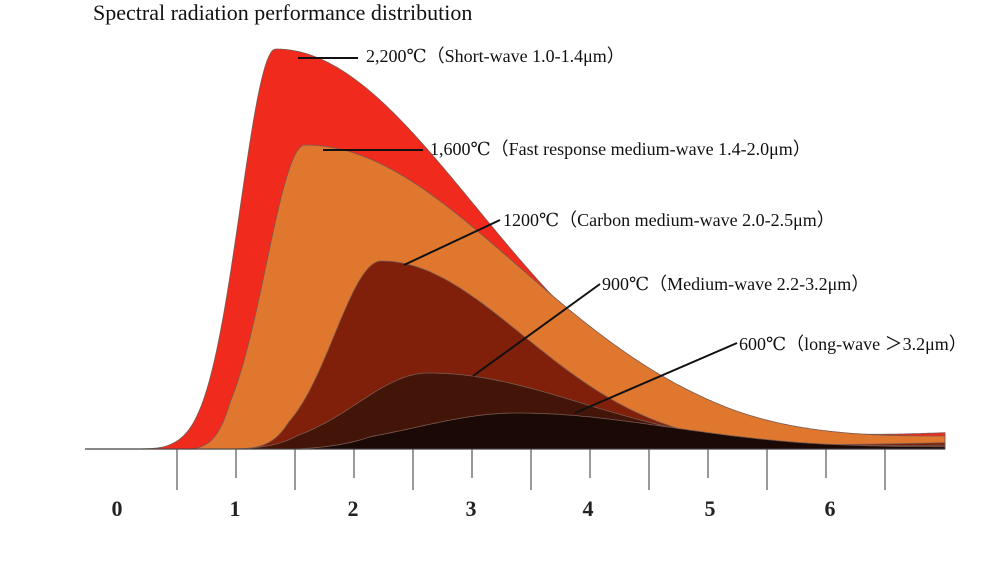 This screenshot has width=1000, height=561. What do you see at coordinates (853, 344) in the screenshot?
I see `annotation-label-5: 600℃（long-wave ＞3.2μm）` at bounding box center [853, 344].